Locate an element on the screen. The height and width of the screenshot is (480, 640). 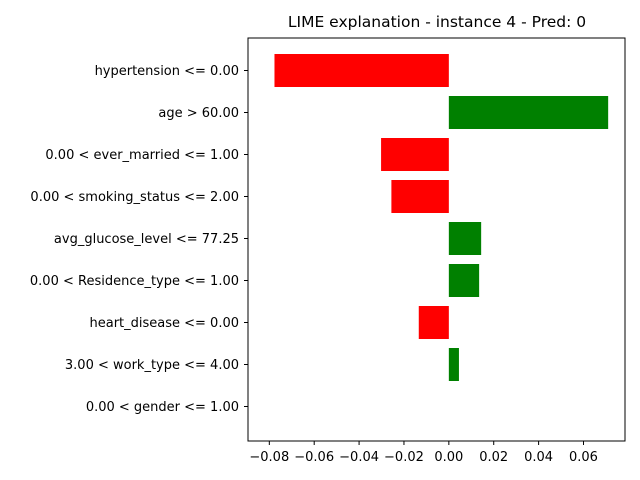
x-tick-label: 0.06 is located at coordinates (583, 457).